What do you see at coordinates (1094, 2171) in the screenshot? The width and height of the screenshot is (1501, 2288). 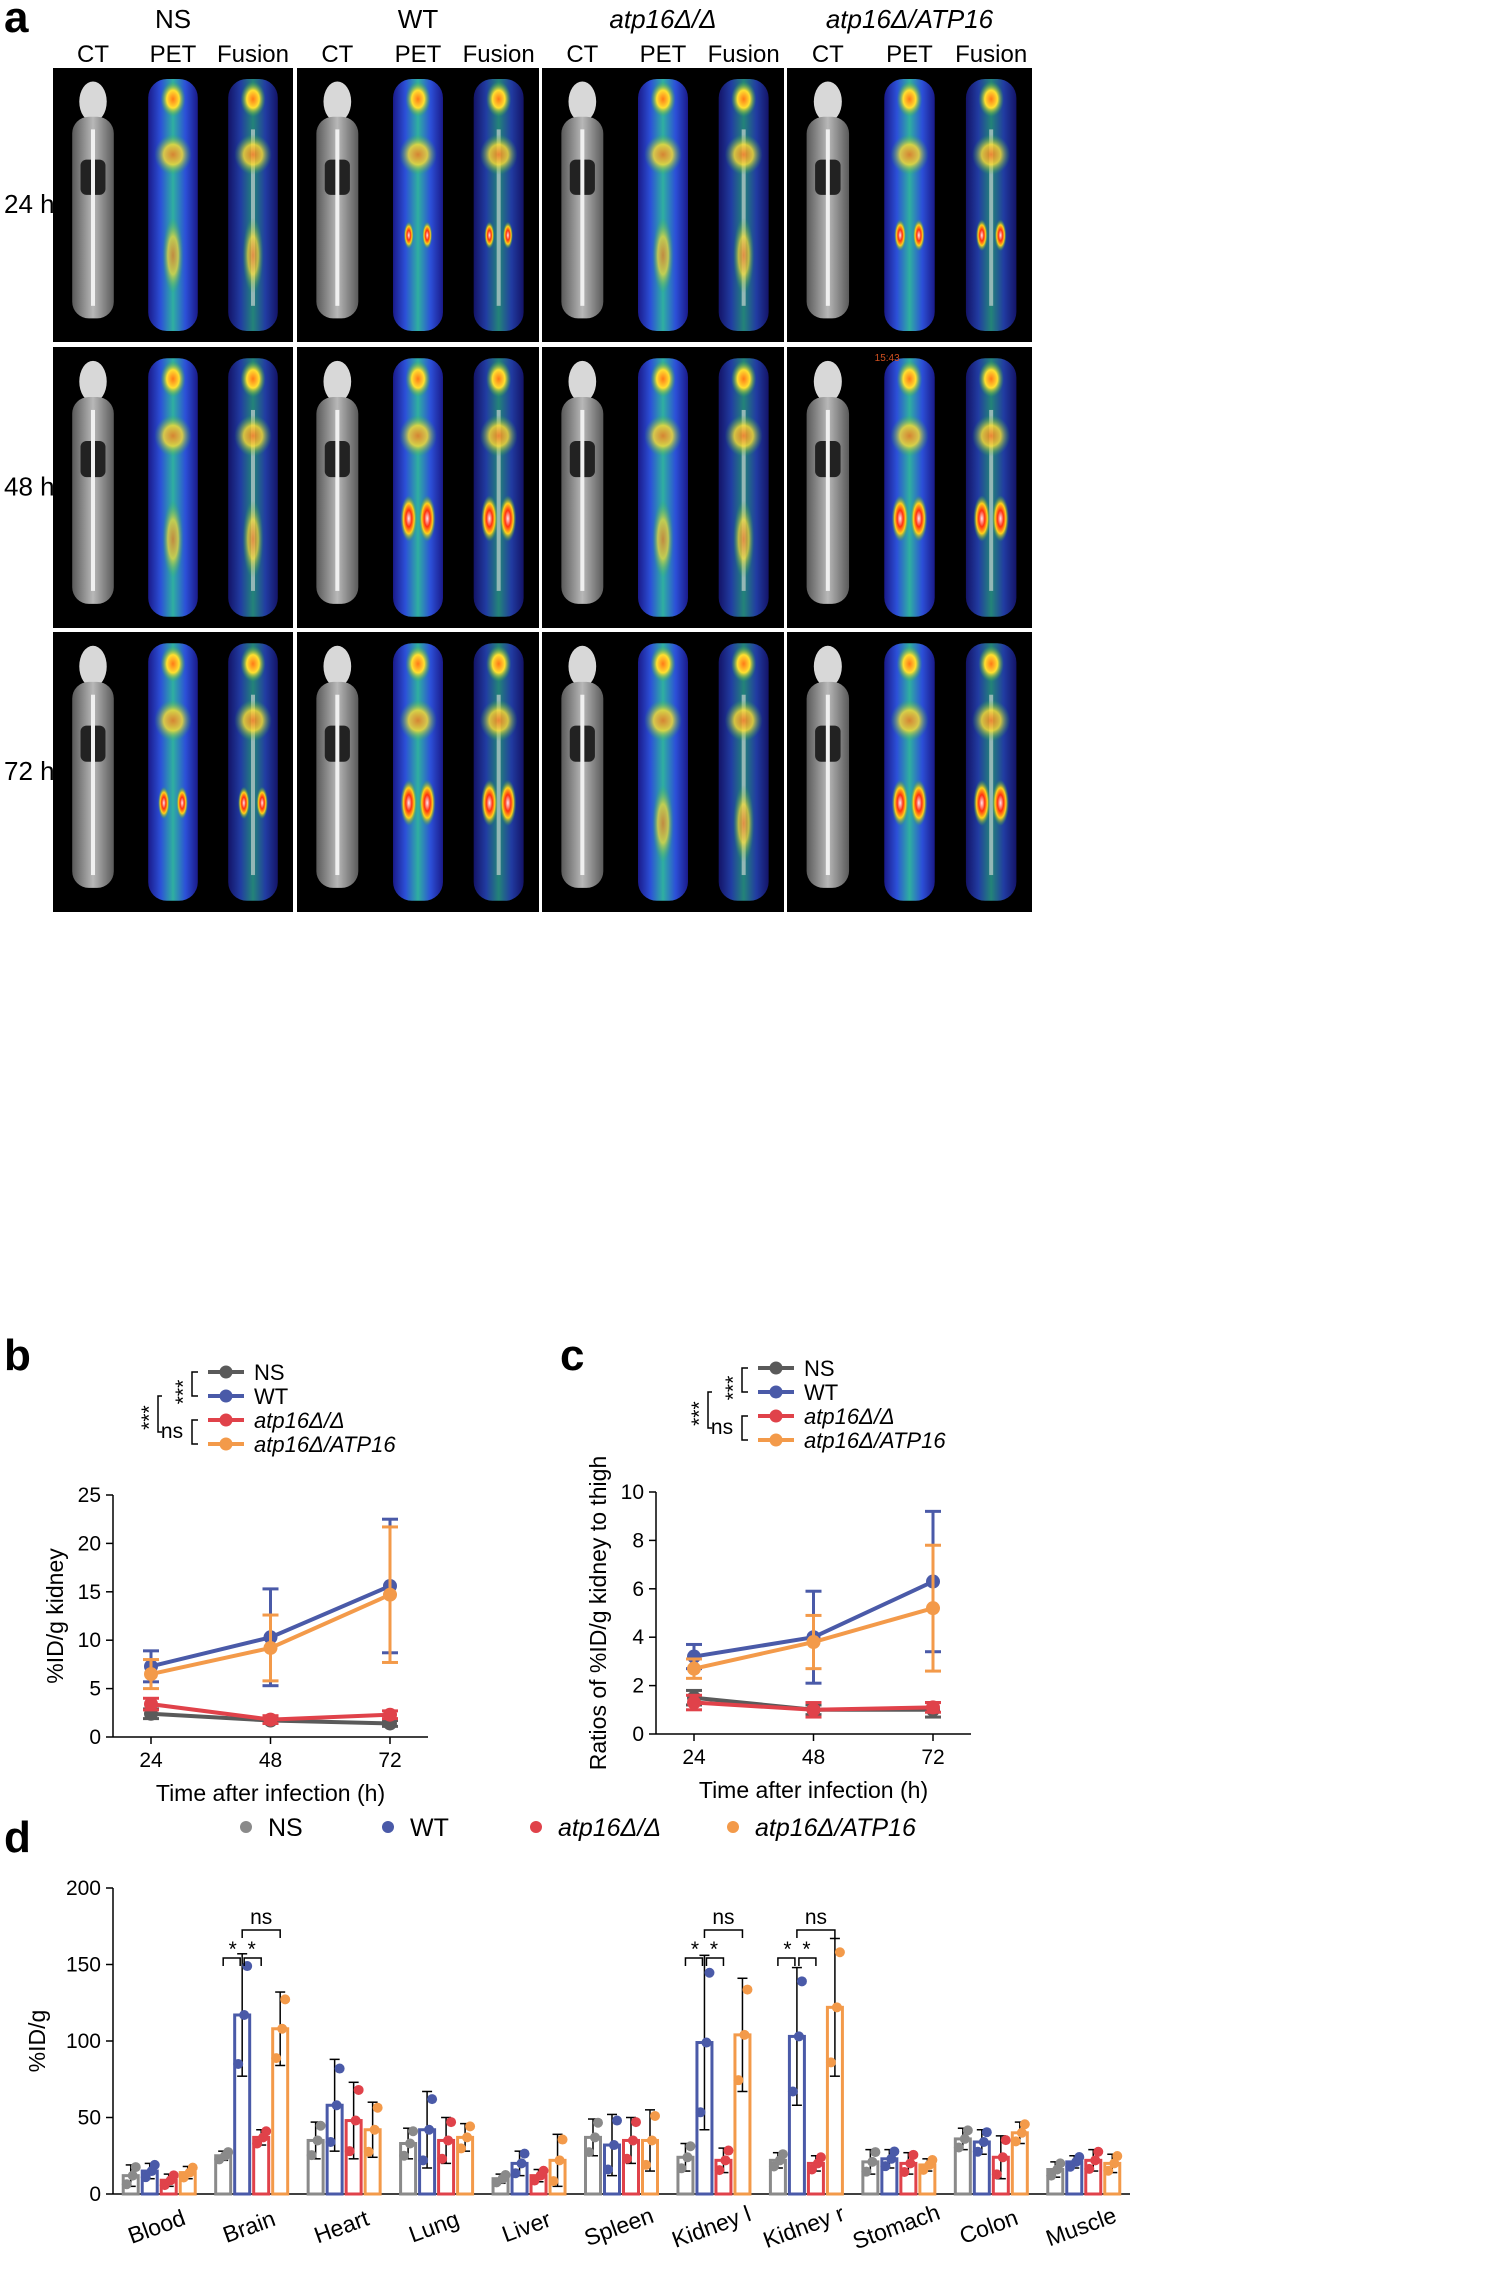 I see `bar-muscle` at bounding box center [1094, 2171].